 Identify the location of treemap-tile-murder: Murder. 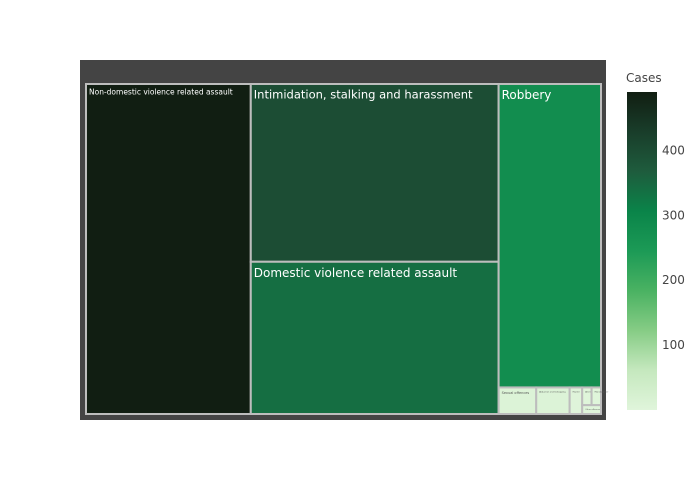
(576, 400).